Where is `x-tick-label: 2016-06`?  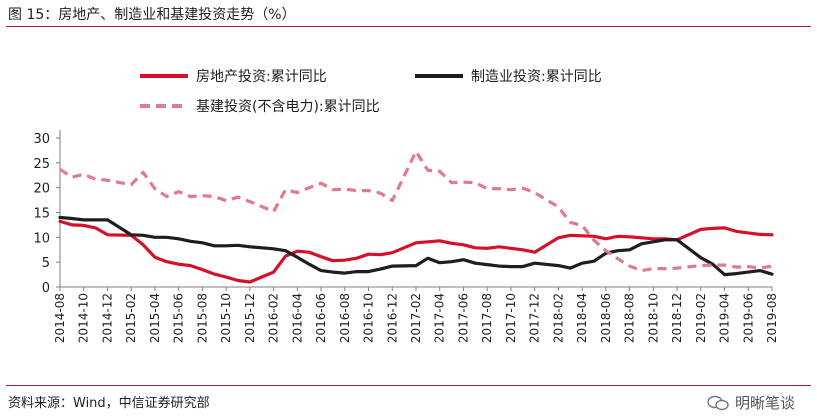 x-tick-label: 2016-06 is located at coordinates (321, 318).